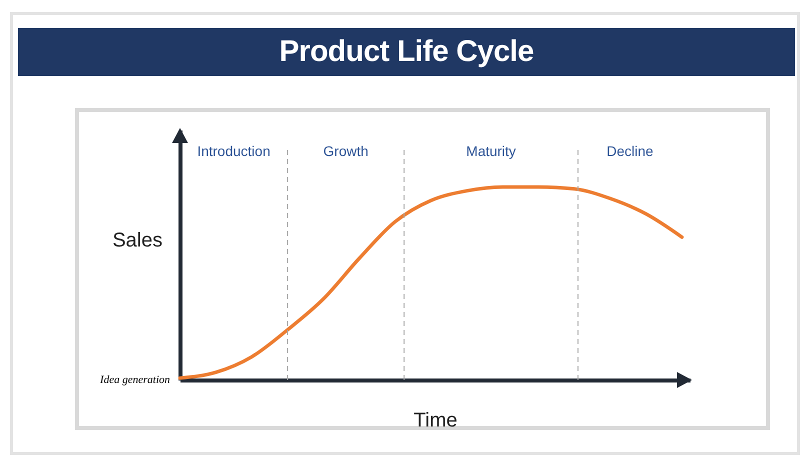 The width and height of the screenshot is (808, 458). What do you see at coordinates (233, 151) in the screenshot?
I see `text: Introduction` at bounding box center [233, 151].